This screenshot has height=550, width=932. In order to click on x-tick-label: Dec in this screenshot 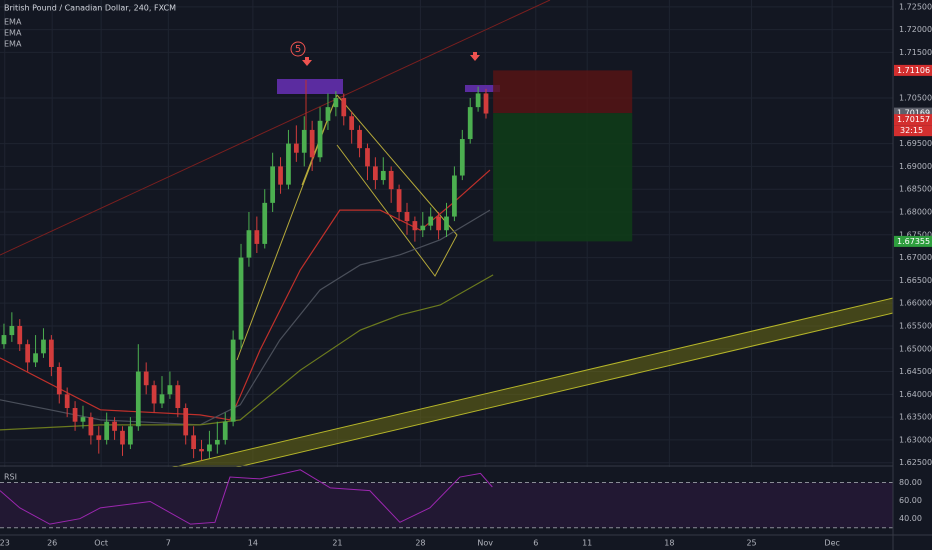, I will do `click(831, 543)`.